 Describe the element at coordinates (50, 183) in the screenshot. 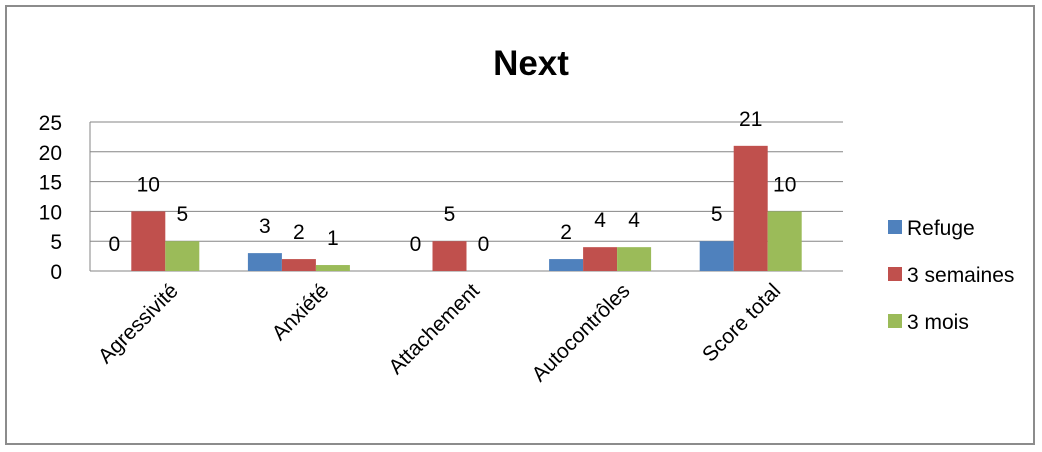

I see `y-tick-label: 15` at that location.